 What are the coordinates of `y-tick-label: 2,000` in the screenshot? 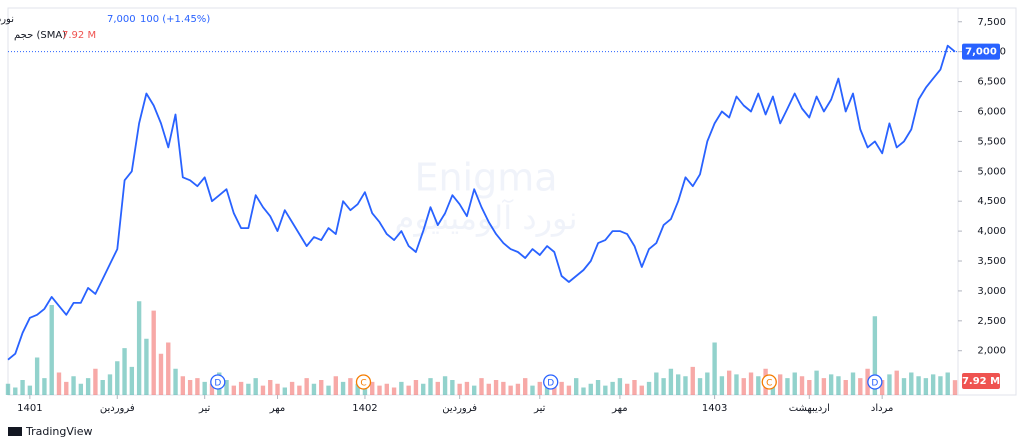 It's located at (991, 351).